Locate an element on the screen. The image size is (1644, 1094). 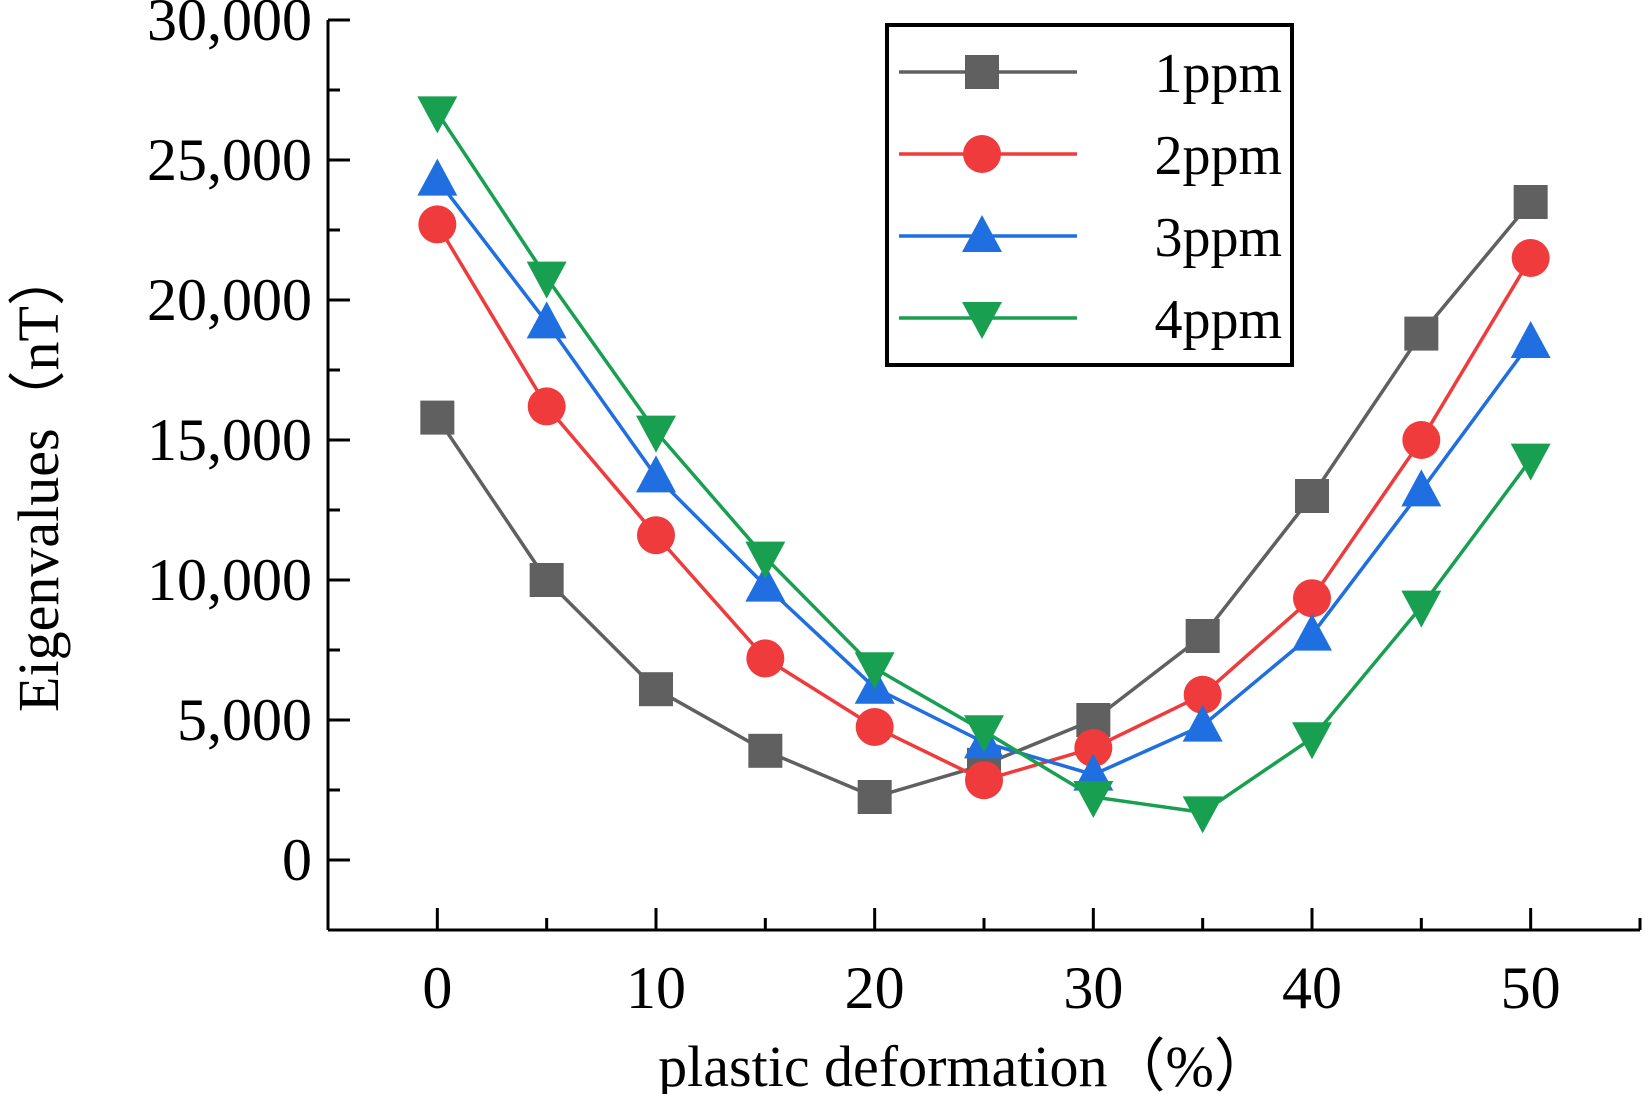
y-tick-label: 30,000 is located at coordinates (229, 26).